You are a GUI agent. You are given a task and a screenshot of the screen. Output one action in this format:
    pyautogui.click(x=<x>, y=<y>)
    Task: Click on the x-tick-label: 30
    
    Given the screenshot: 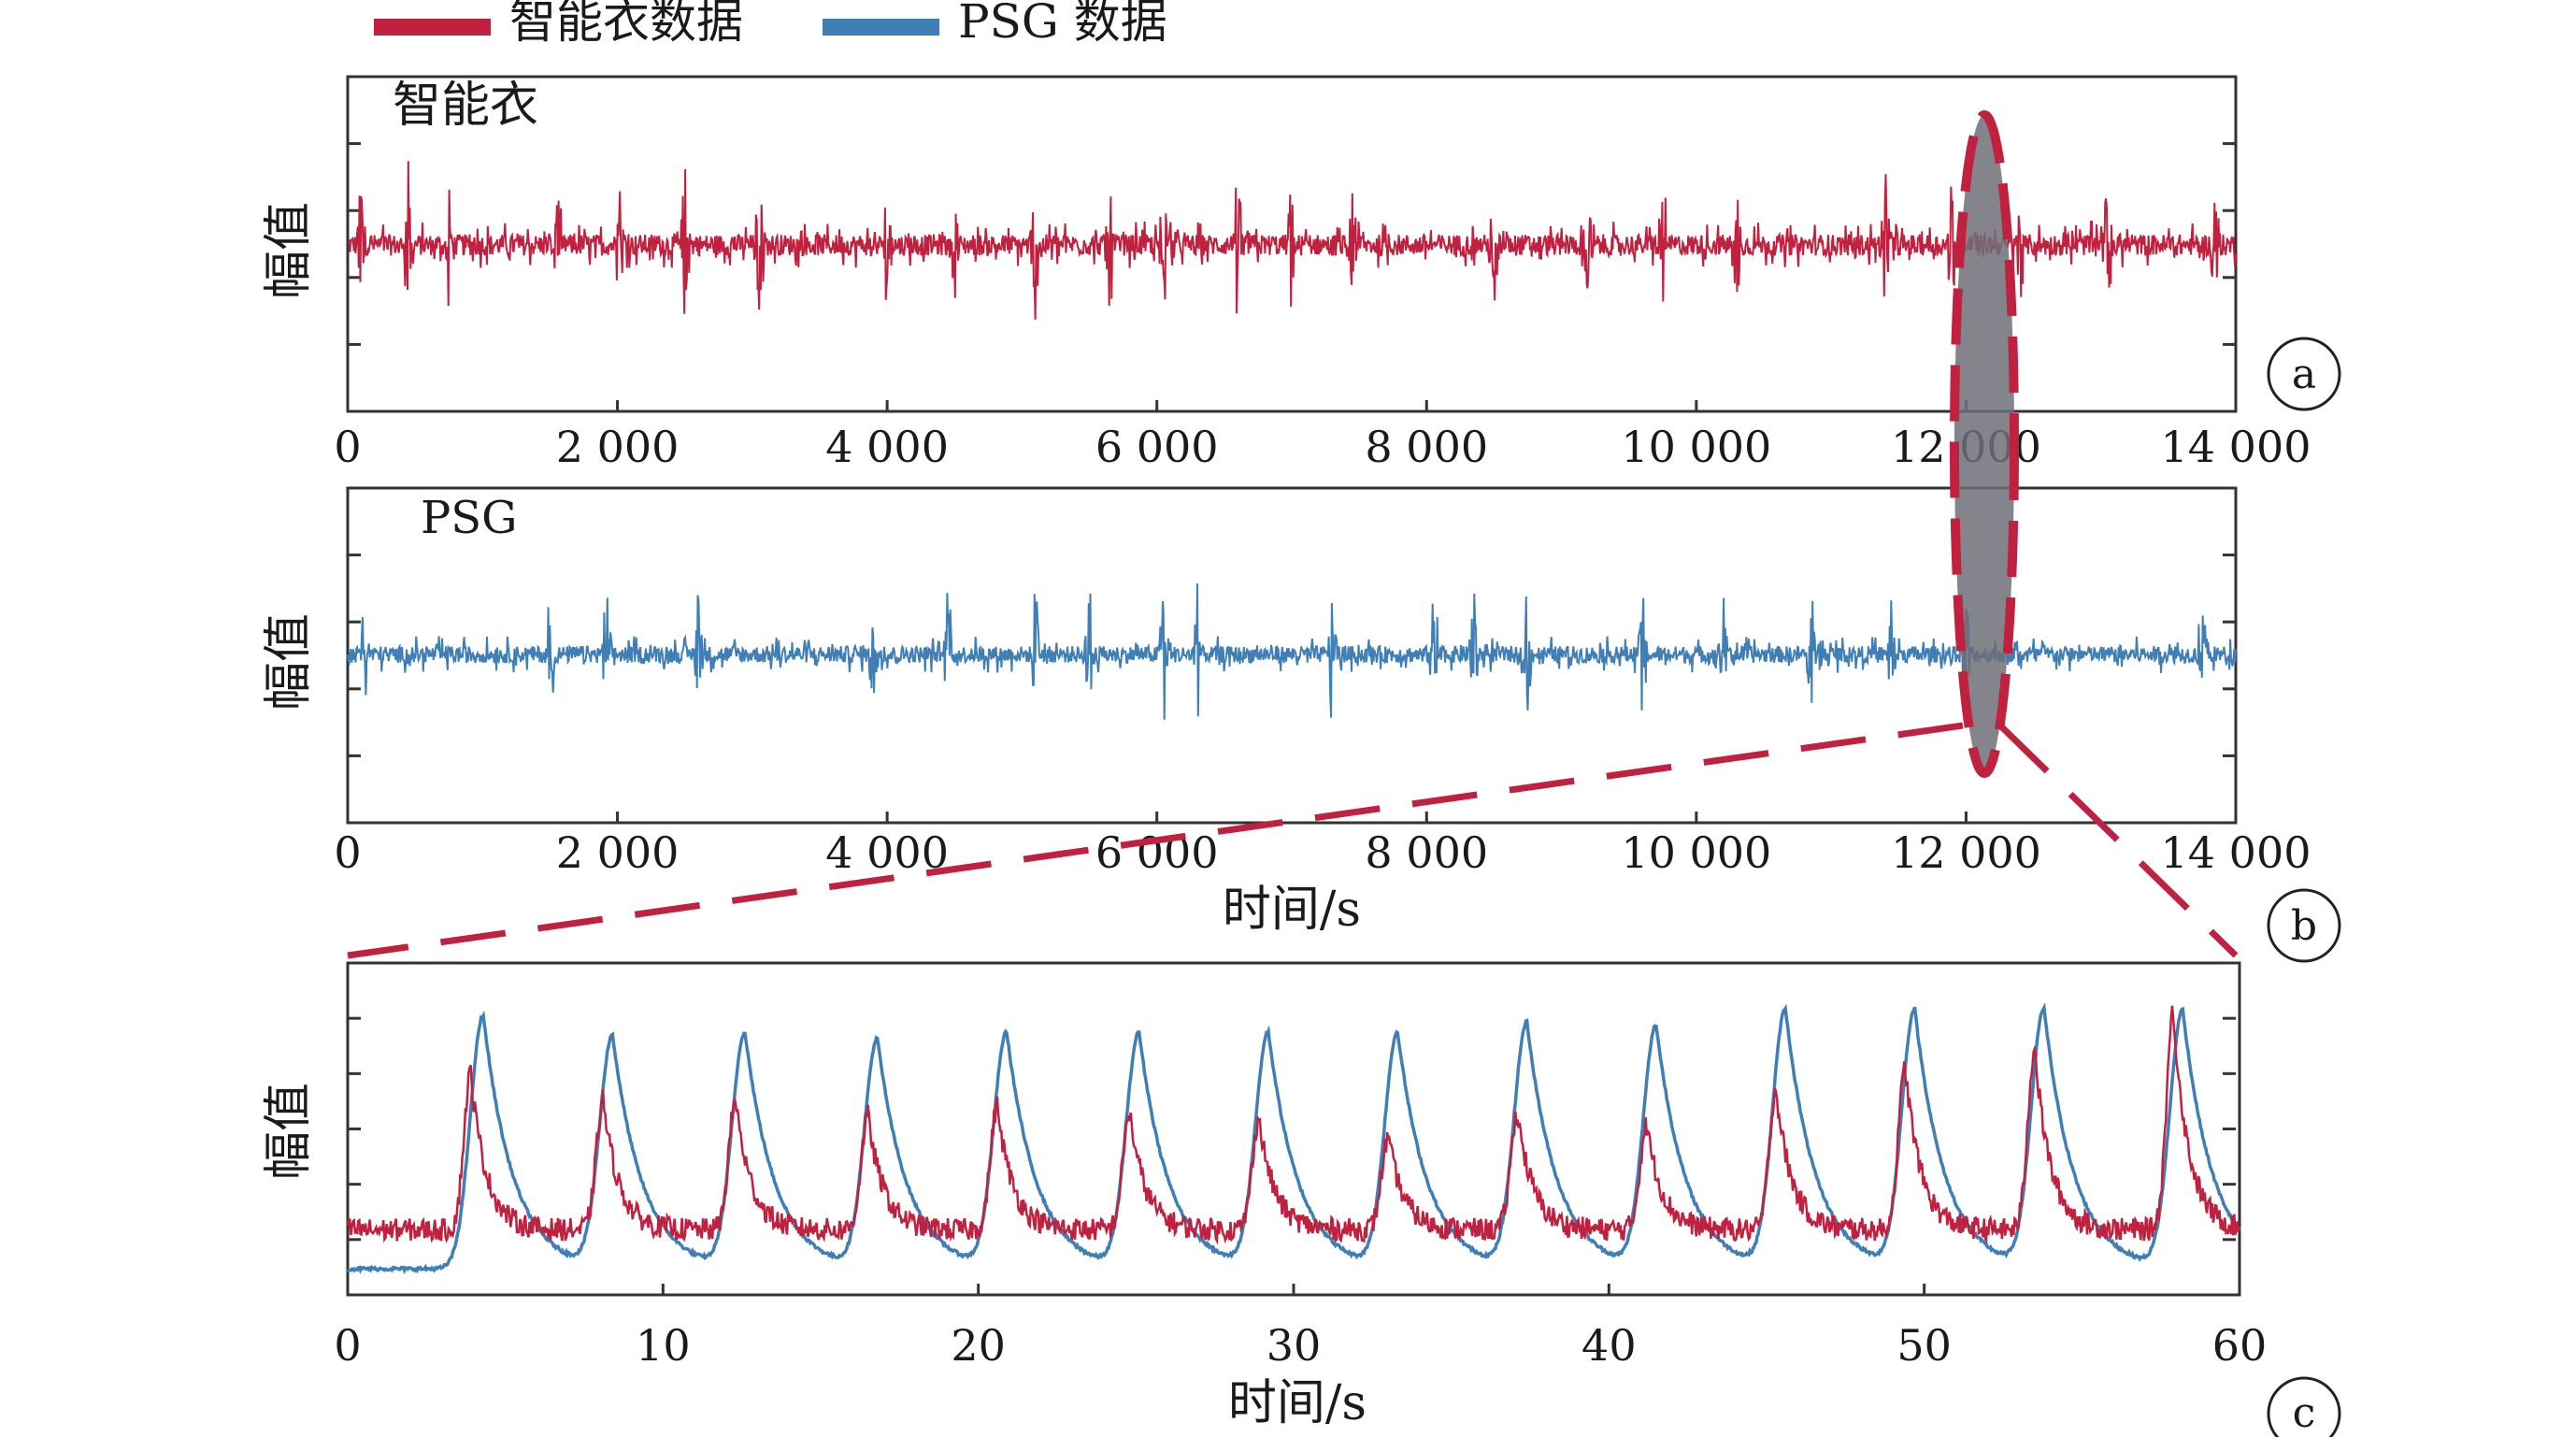 What is the action you would take?
    pyautogui.click(x=1294, y=1345)
    